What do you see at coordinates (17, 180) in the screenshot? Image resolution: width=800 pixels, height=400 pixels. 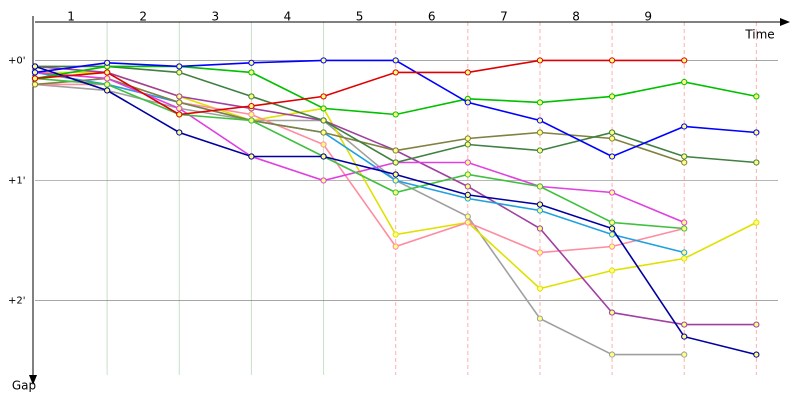 I see `y-tick-label: +1'` at bounding box center [17, 180].